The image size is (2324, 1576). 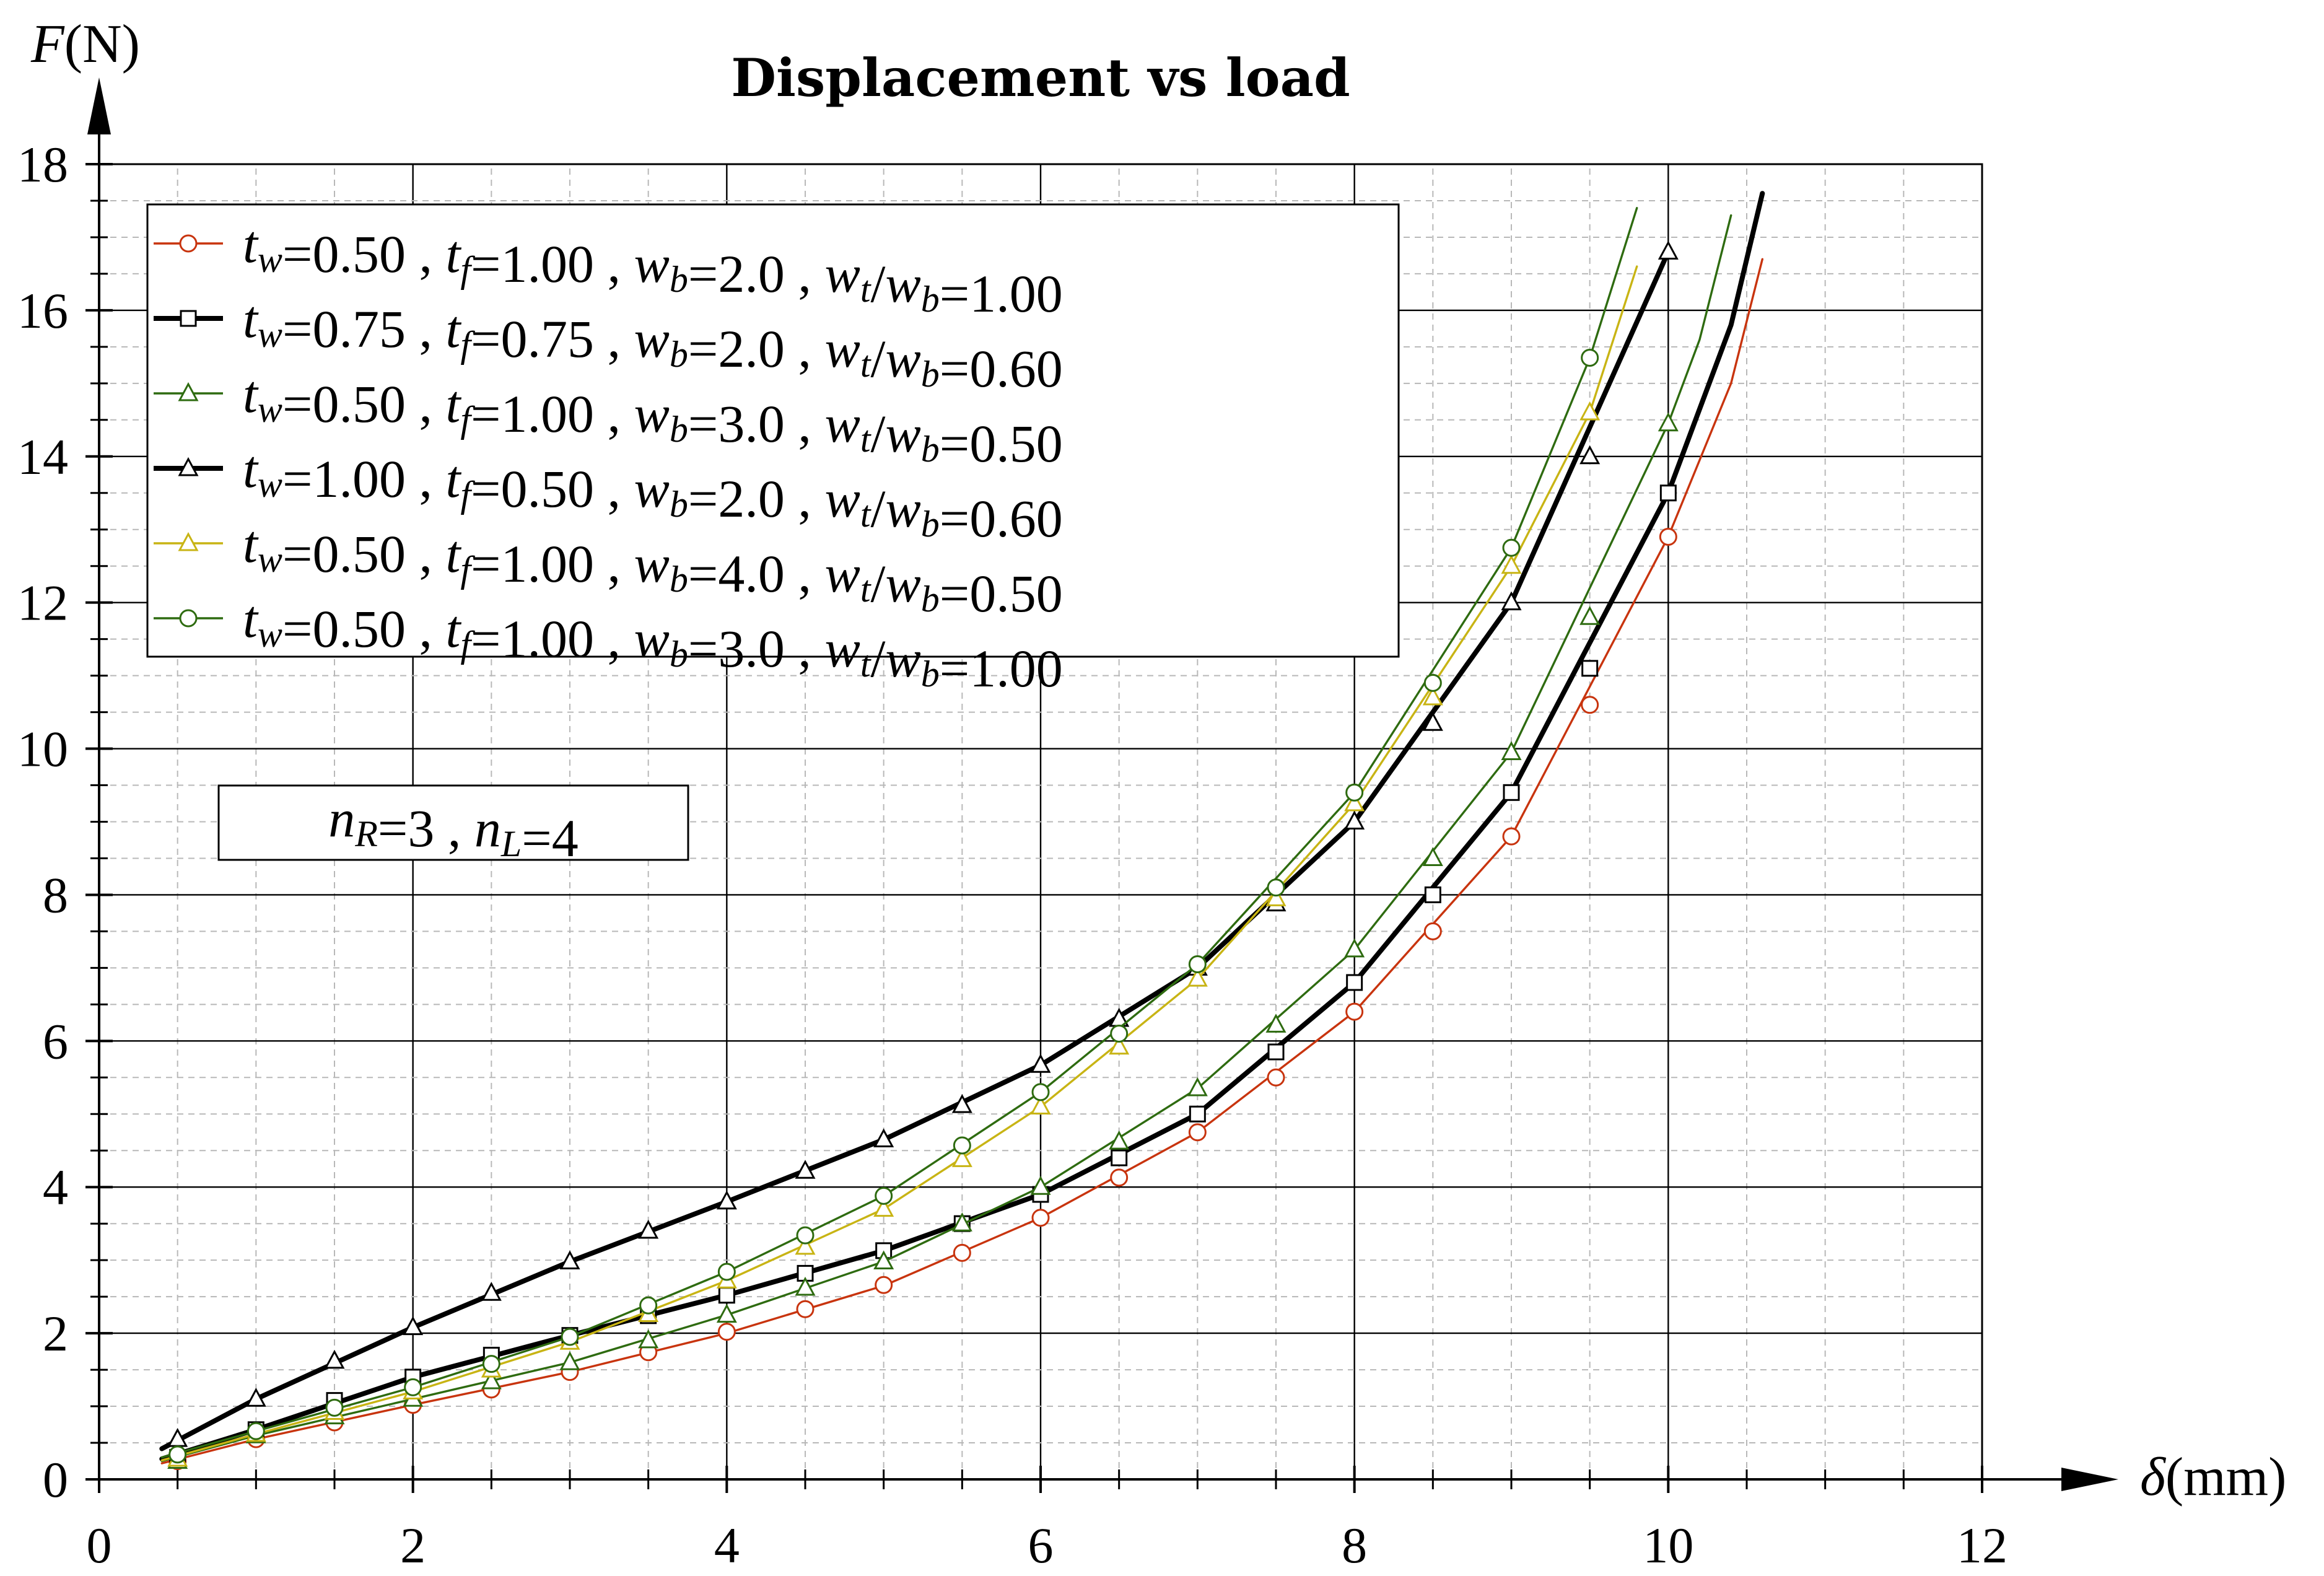 I want to click on legend-entry-6: tw=0.50 , tf=1.00 , wb=3.0 , wt/wb=1.00, so click(x=608, y=643).